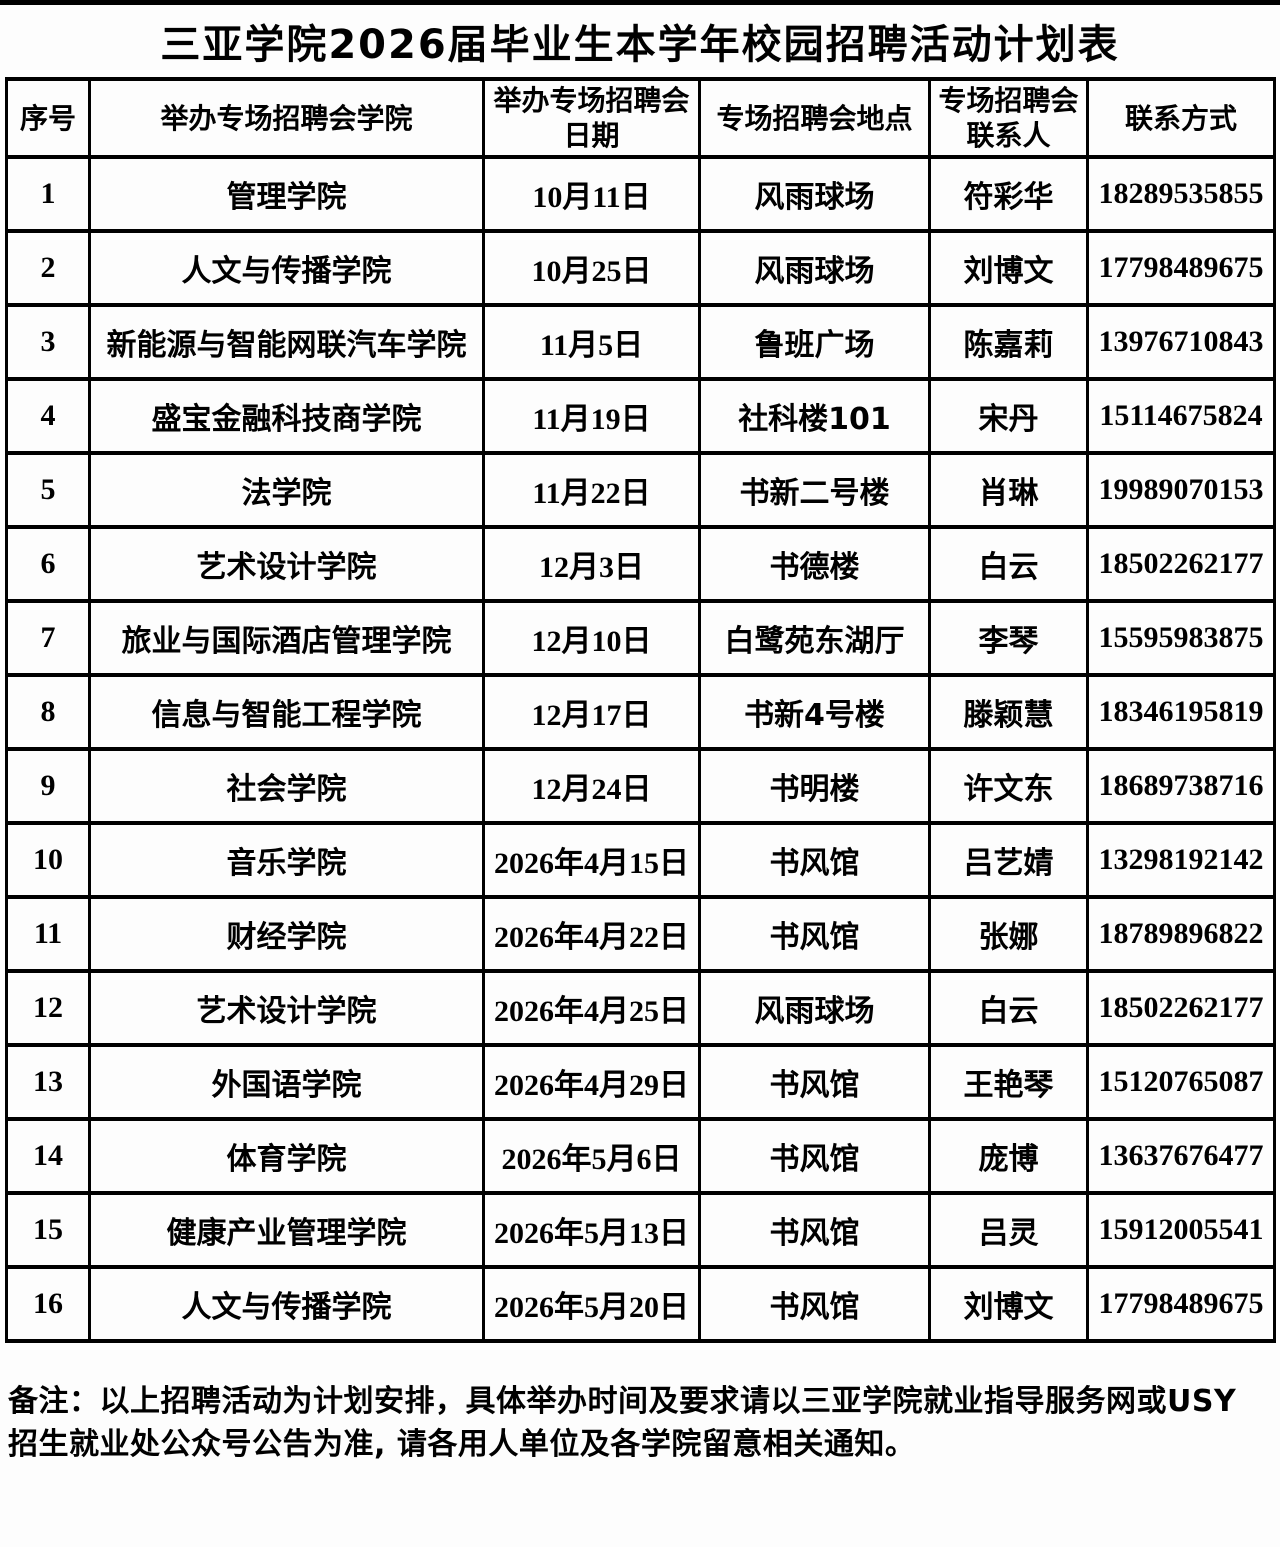 The width and height of the screenshot is (1280, 1547). Describe the element at coordinates (286, 1230) in the screenshot. I see `cell-college: 健康产业管理学院` at that location.